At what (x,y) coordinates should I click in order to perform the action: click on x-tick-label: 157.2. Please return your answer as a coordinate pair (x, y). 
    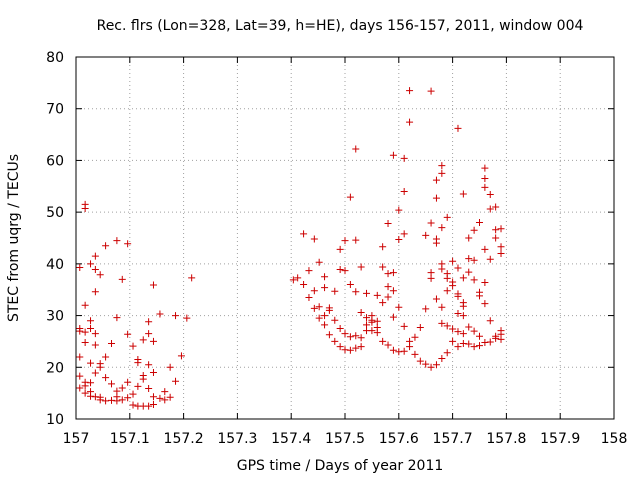
    Looking at the image, I should click on (184, 439).